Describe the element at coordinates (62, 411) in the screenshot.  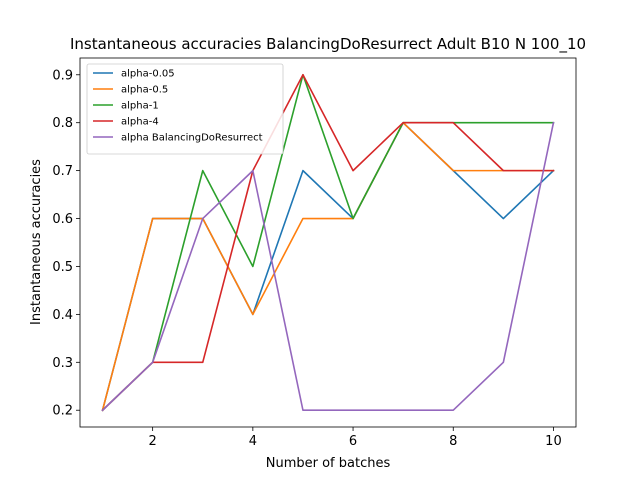
I see `y-tick-label: 0.2` at that location.